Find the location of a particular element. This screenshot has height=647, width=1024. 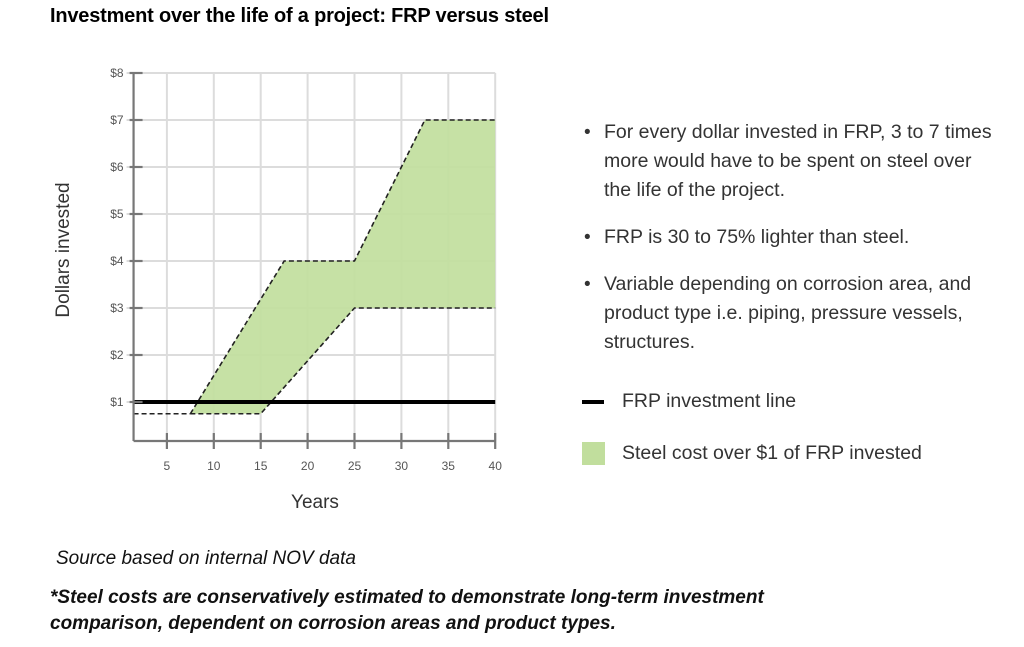

bullet-item: • FRP is 30 to 75% lighter than steel. is located at coordinates (792, 237).